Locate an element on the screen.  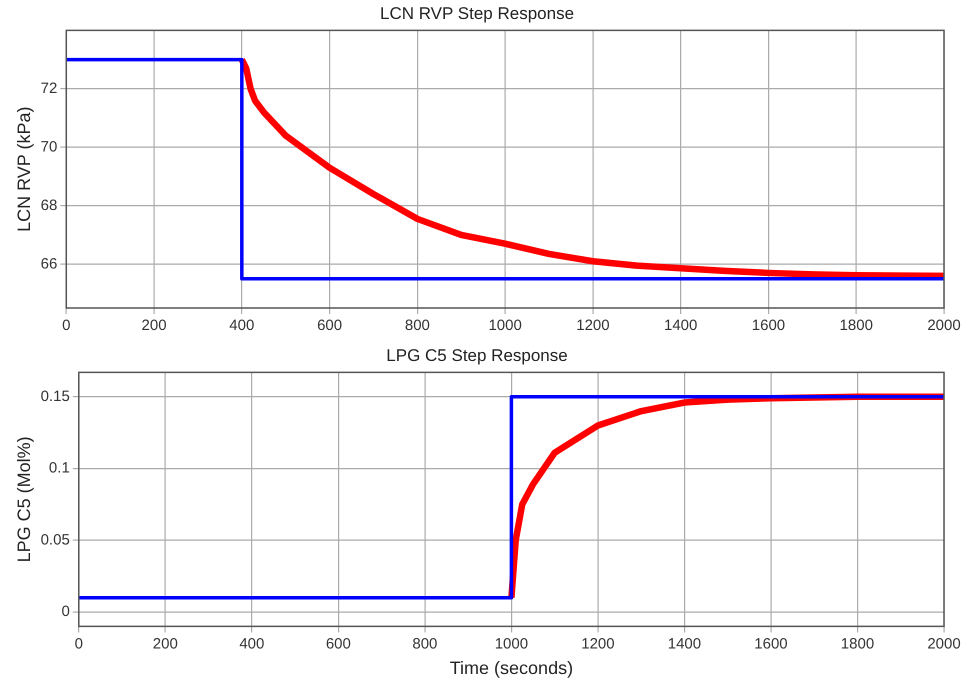
x-axis-title: Time (seconds) is located at coordinates (512, 668).